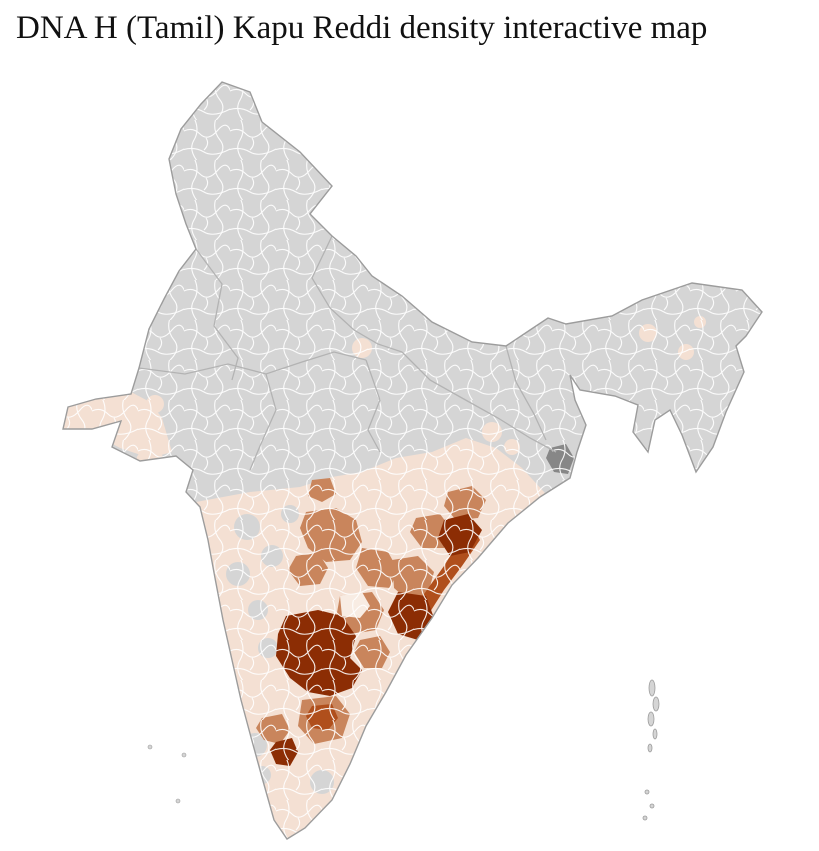 The height and width of the screenshot is (851, 819). What do you see at coordinates (347, 353) in the screenshot?
I see `state-borders` at bounding box center [347, 353].